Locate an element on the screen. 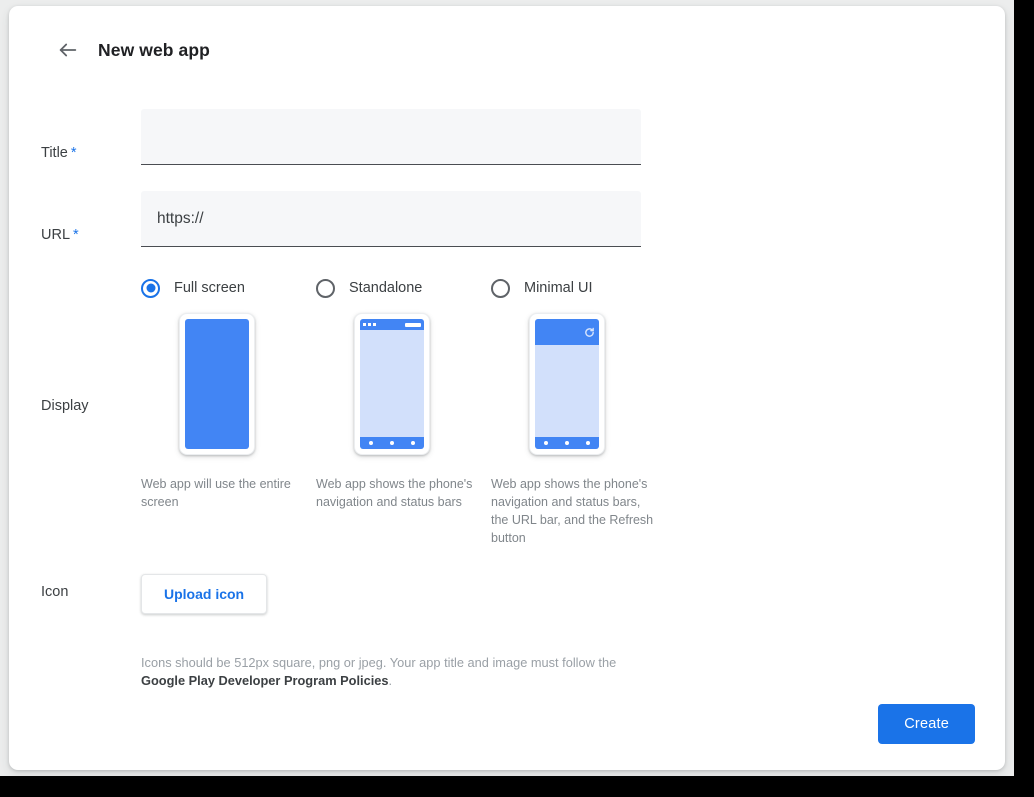 The width and height of the screenshot is (1034, 797). title-label-text: Title is located at coordinates (54, 153).